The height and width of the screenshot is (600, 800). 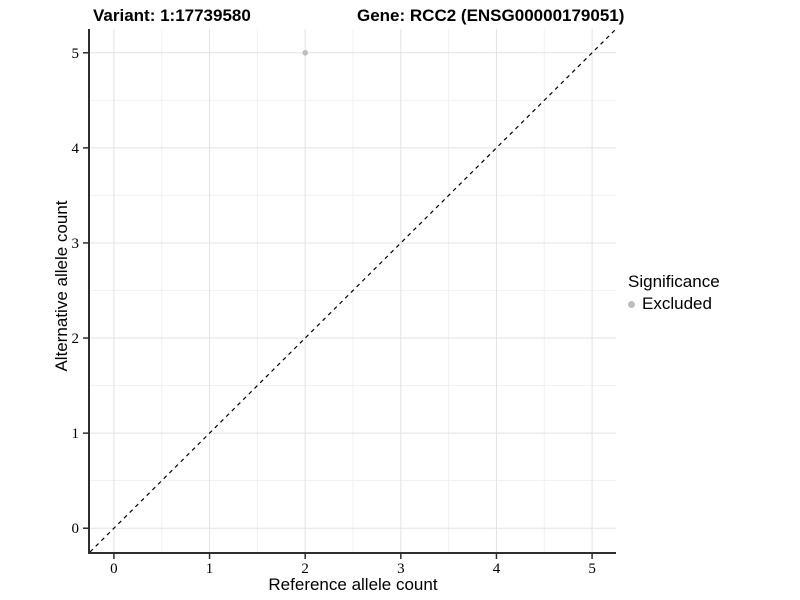 What do you see at coordinates (677, 303) in the screenshot?
I see `legend-label-excluded: Excluded` at bounding box center [677, 303].